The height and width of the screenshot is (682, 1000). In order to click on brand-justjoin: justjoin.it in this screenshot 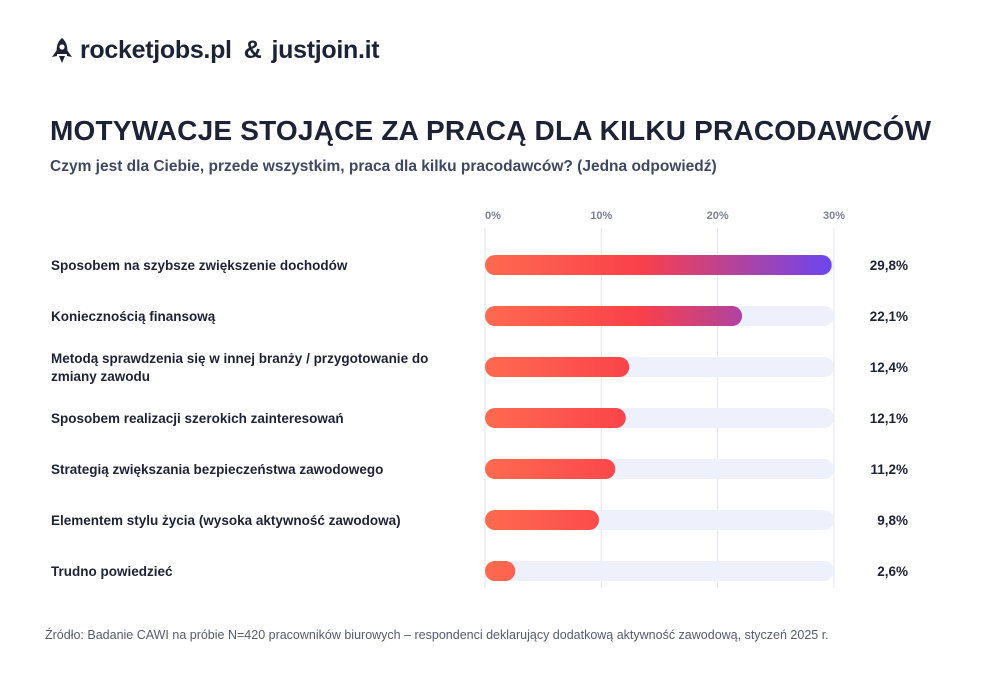, I will do `click(325, 50)`.